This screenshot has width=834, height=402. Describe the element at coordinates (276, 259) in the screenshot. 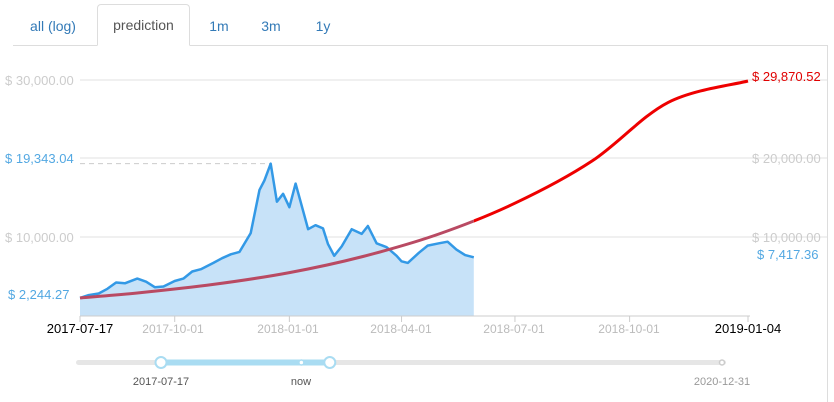

I see `prediction-line-overlap` at that location.